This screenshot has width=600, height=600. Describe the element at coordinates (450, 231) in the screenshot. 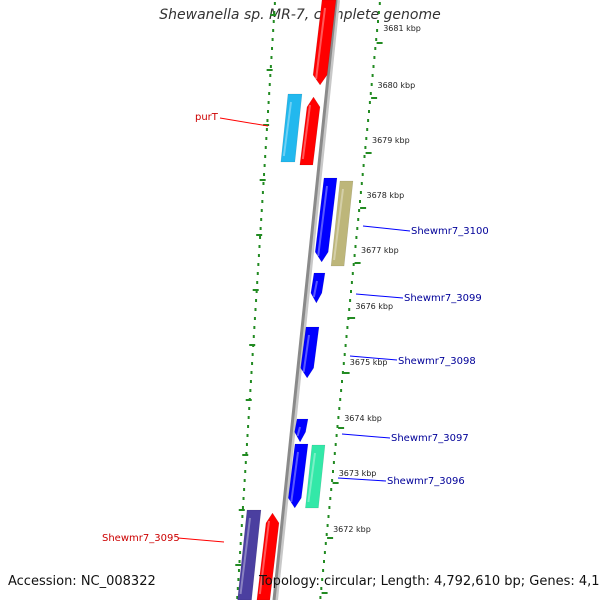

I see `gene-label-shewmr7-3100: Shewmr7_3100` at that location.